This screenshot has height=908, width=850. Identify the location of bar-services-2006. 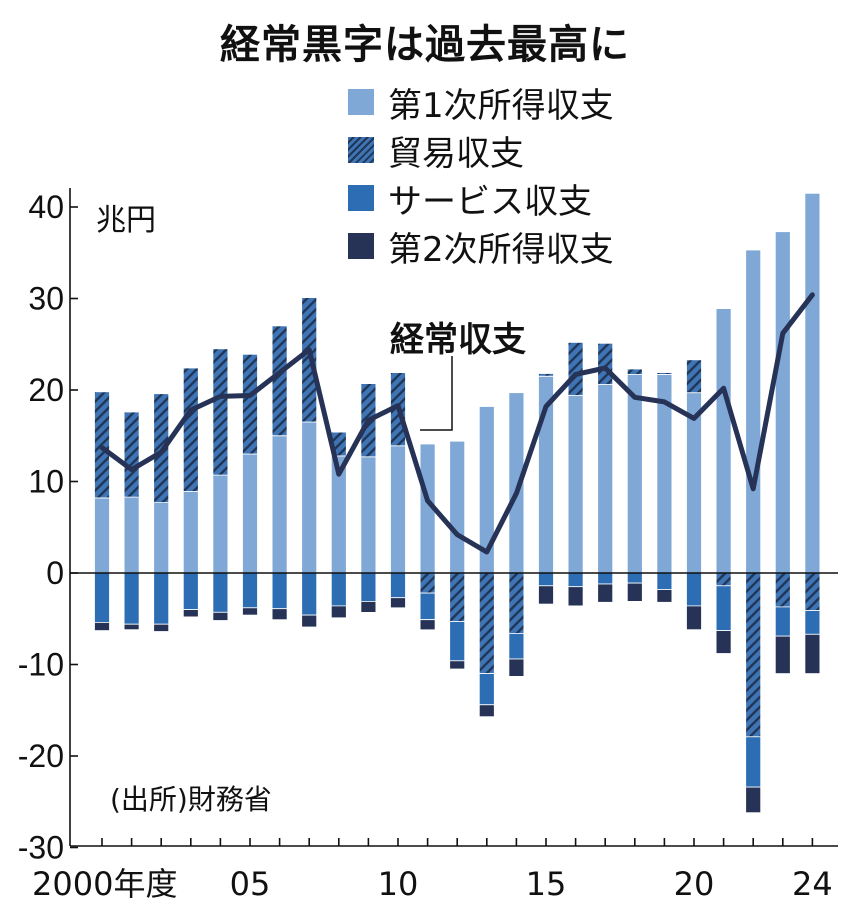
(279, 591).